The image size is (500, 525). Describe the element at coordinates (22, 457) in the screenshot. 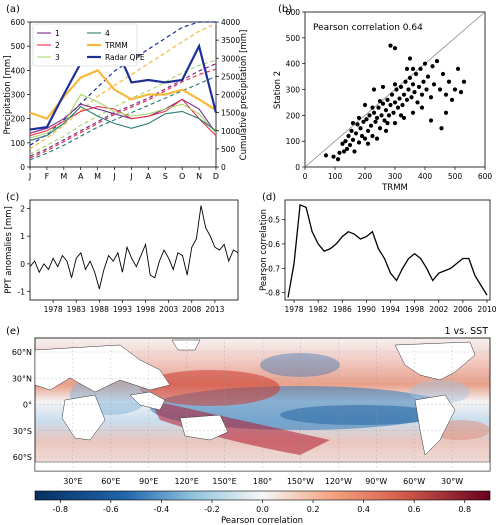

I see `lat-label: 60°S` at that location.